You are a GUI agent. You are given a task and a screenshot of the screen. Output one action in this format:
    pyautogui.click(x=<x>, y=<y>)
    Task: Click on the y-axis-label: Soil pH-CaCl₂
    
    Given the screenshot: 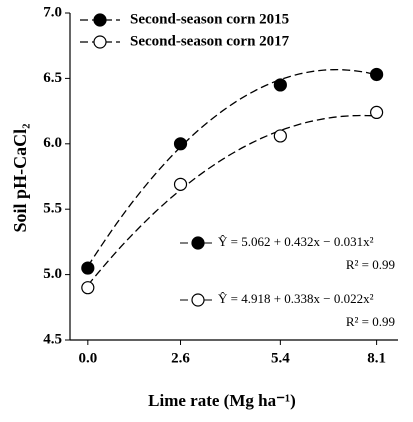 What is the action you would take?
    pyautogui.click(x=20, y=178)
    